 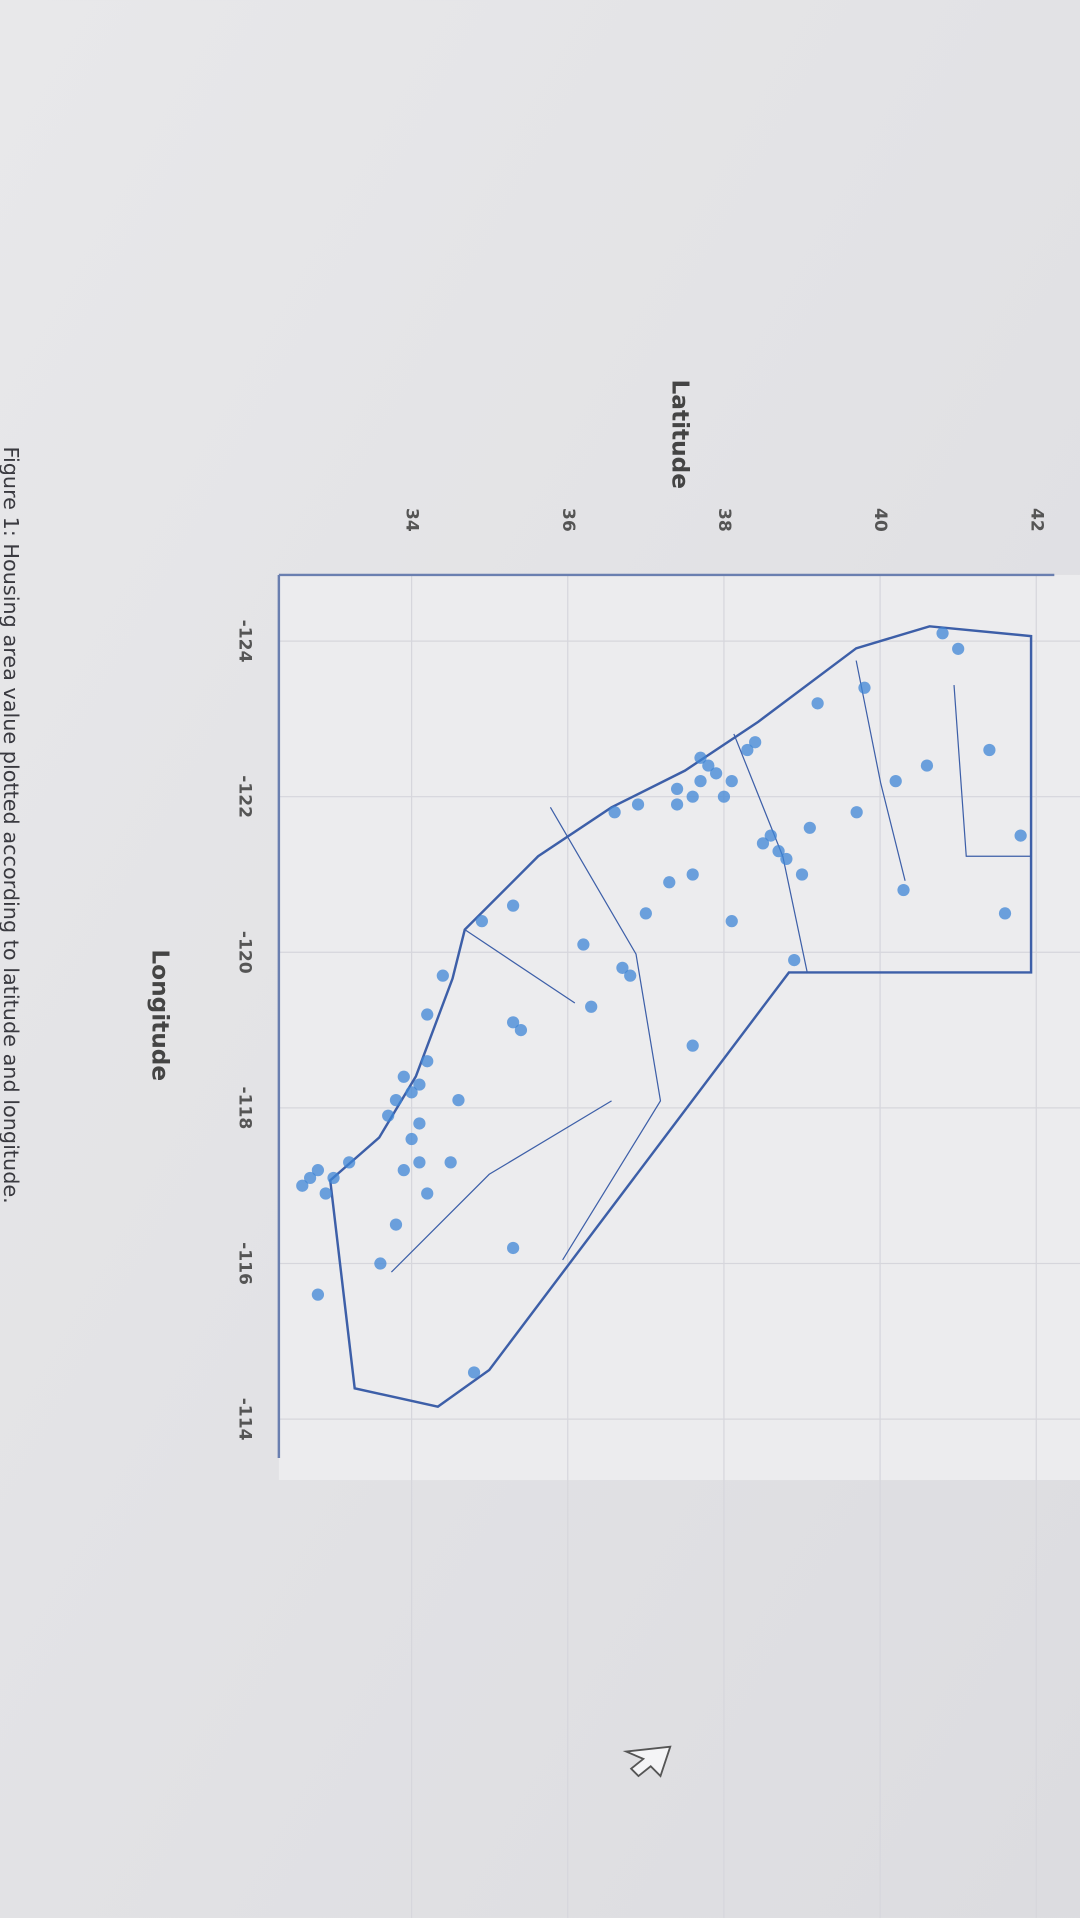 I want to click on y-tick-label: 42, so click(x=1036, y=520).